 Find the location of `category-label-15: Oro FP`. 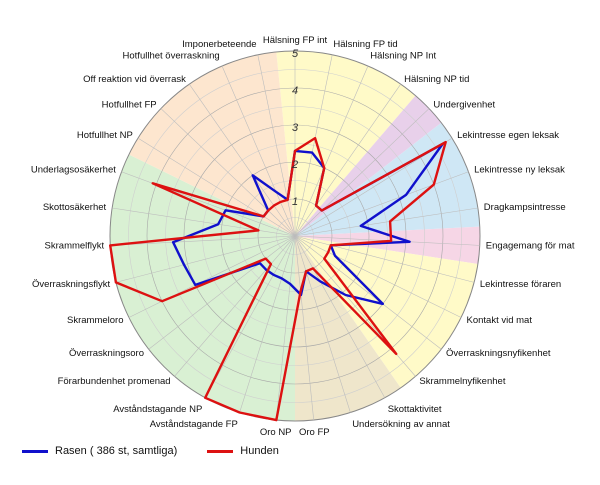

category-label-15: Oro FP is located at coordinates (314, 432).